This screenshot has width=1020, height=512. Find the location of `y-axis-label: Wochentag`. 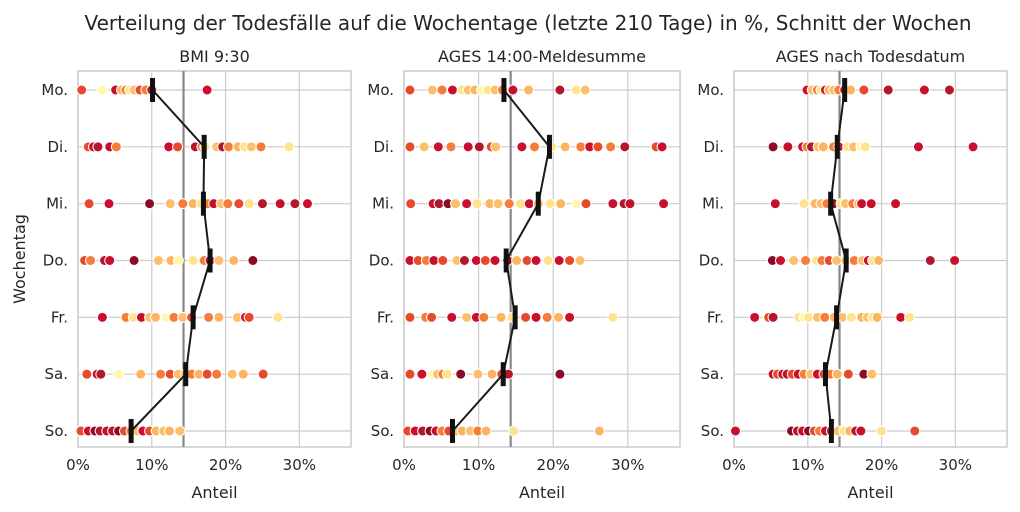

y-axis-label: Wochentag is located at coordinates (19, 259).